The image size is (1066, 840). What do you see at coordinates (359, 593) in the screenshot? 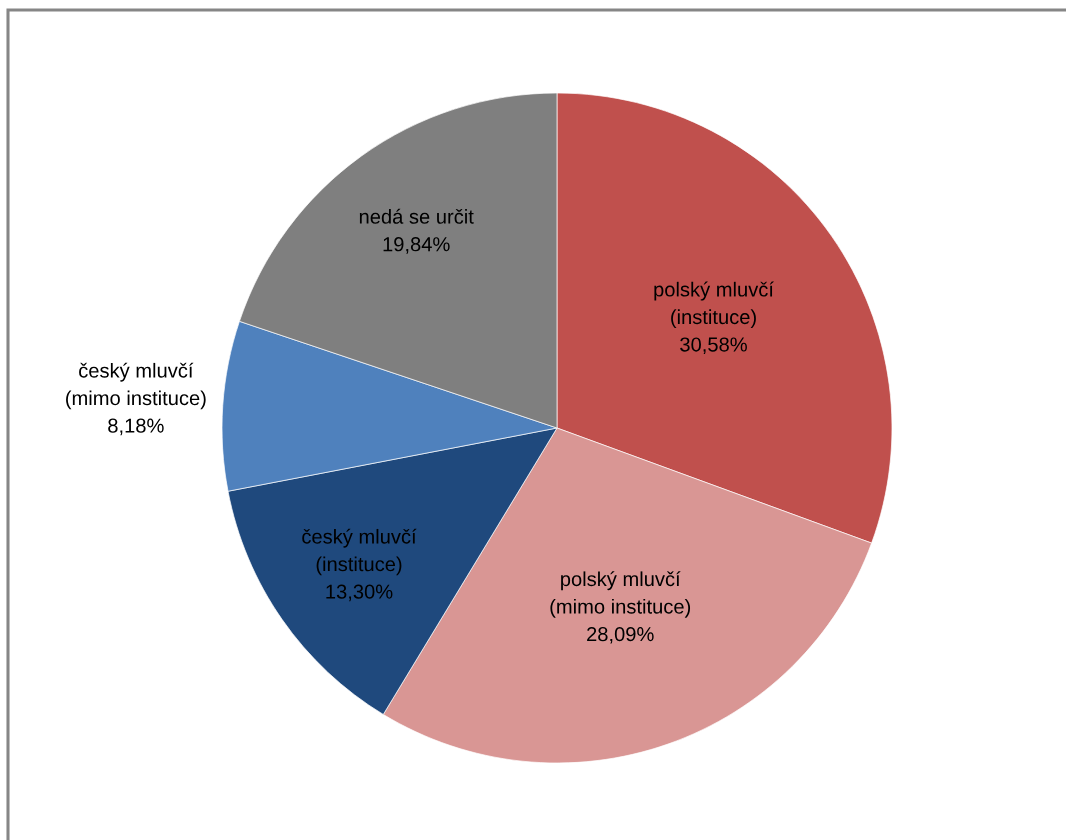
I see `data-label: 13,30%` at bounding box center [359, 593].